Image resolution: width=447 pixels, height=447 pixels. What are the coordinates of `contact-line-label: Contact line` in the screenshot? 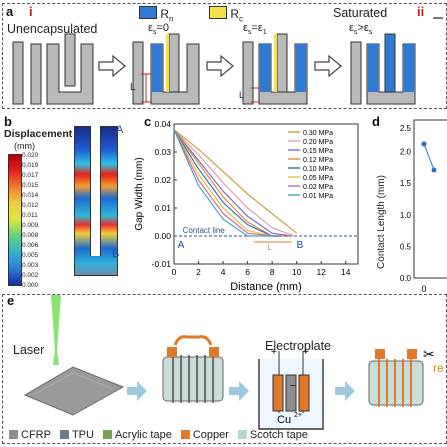 It's located at (204, 230).